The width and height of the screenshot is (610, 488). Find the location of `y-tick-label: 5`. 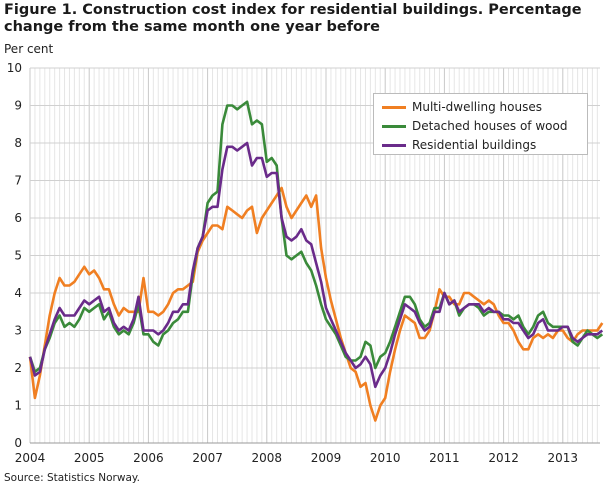

y-tick-label: 5 is located at coordinates (18, 256).